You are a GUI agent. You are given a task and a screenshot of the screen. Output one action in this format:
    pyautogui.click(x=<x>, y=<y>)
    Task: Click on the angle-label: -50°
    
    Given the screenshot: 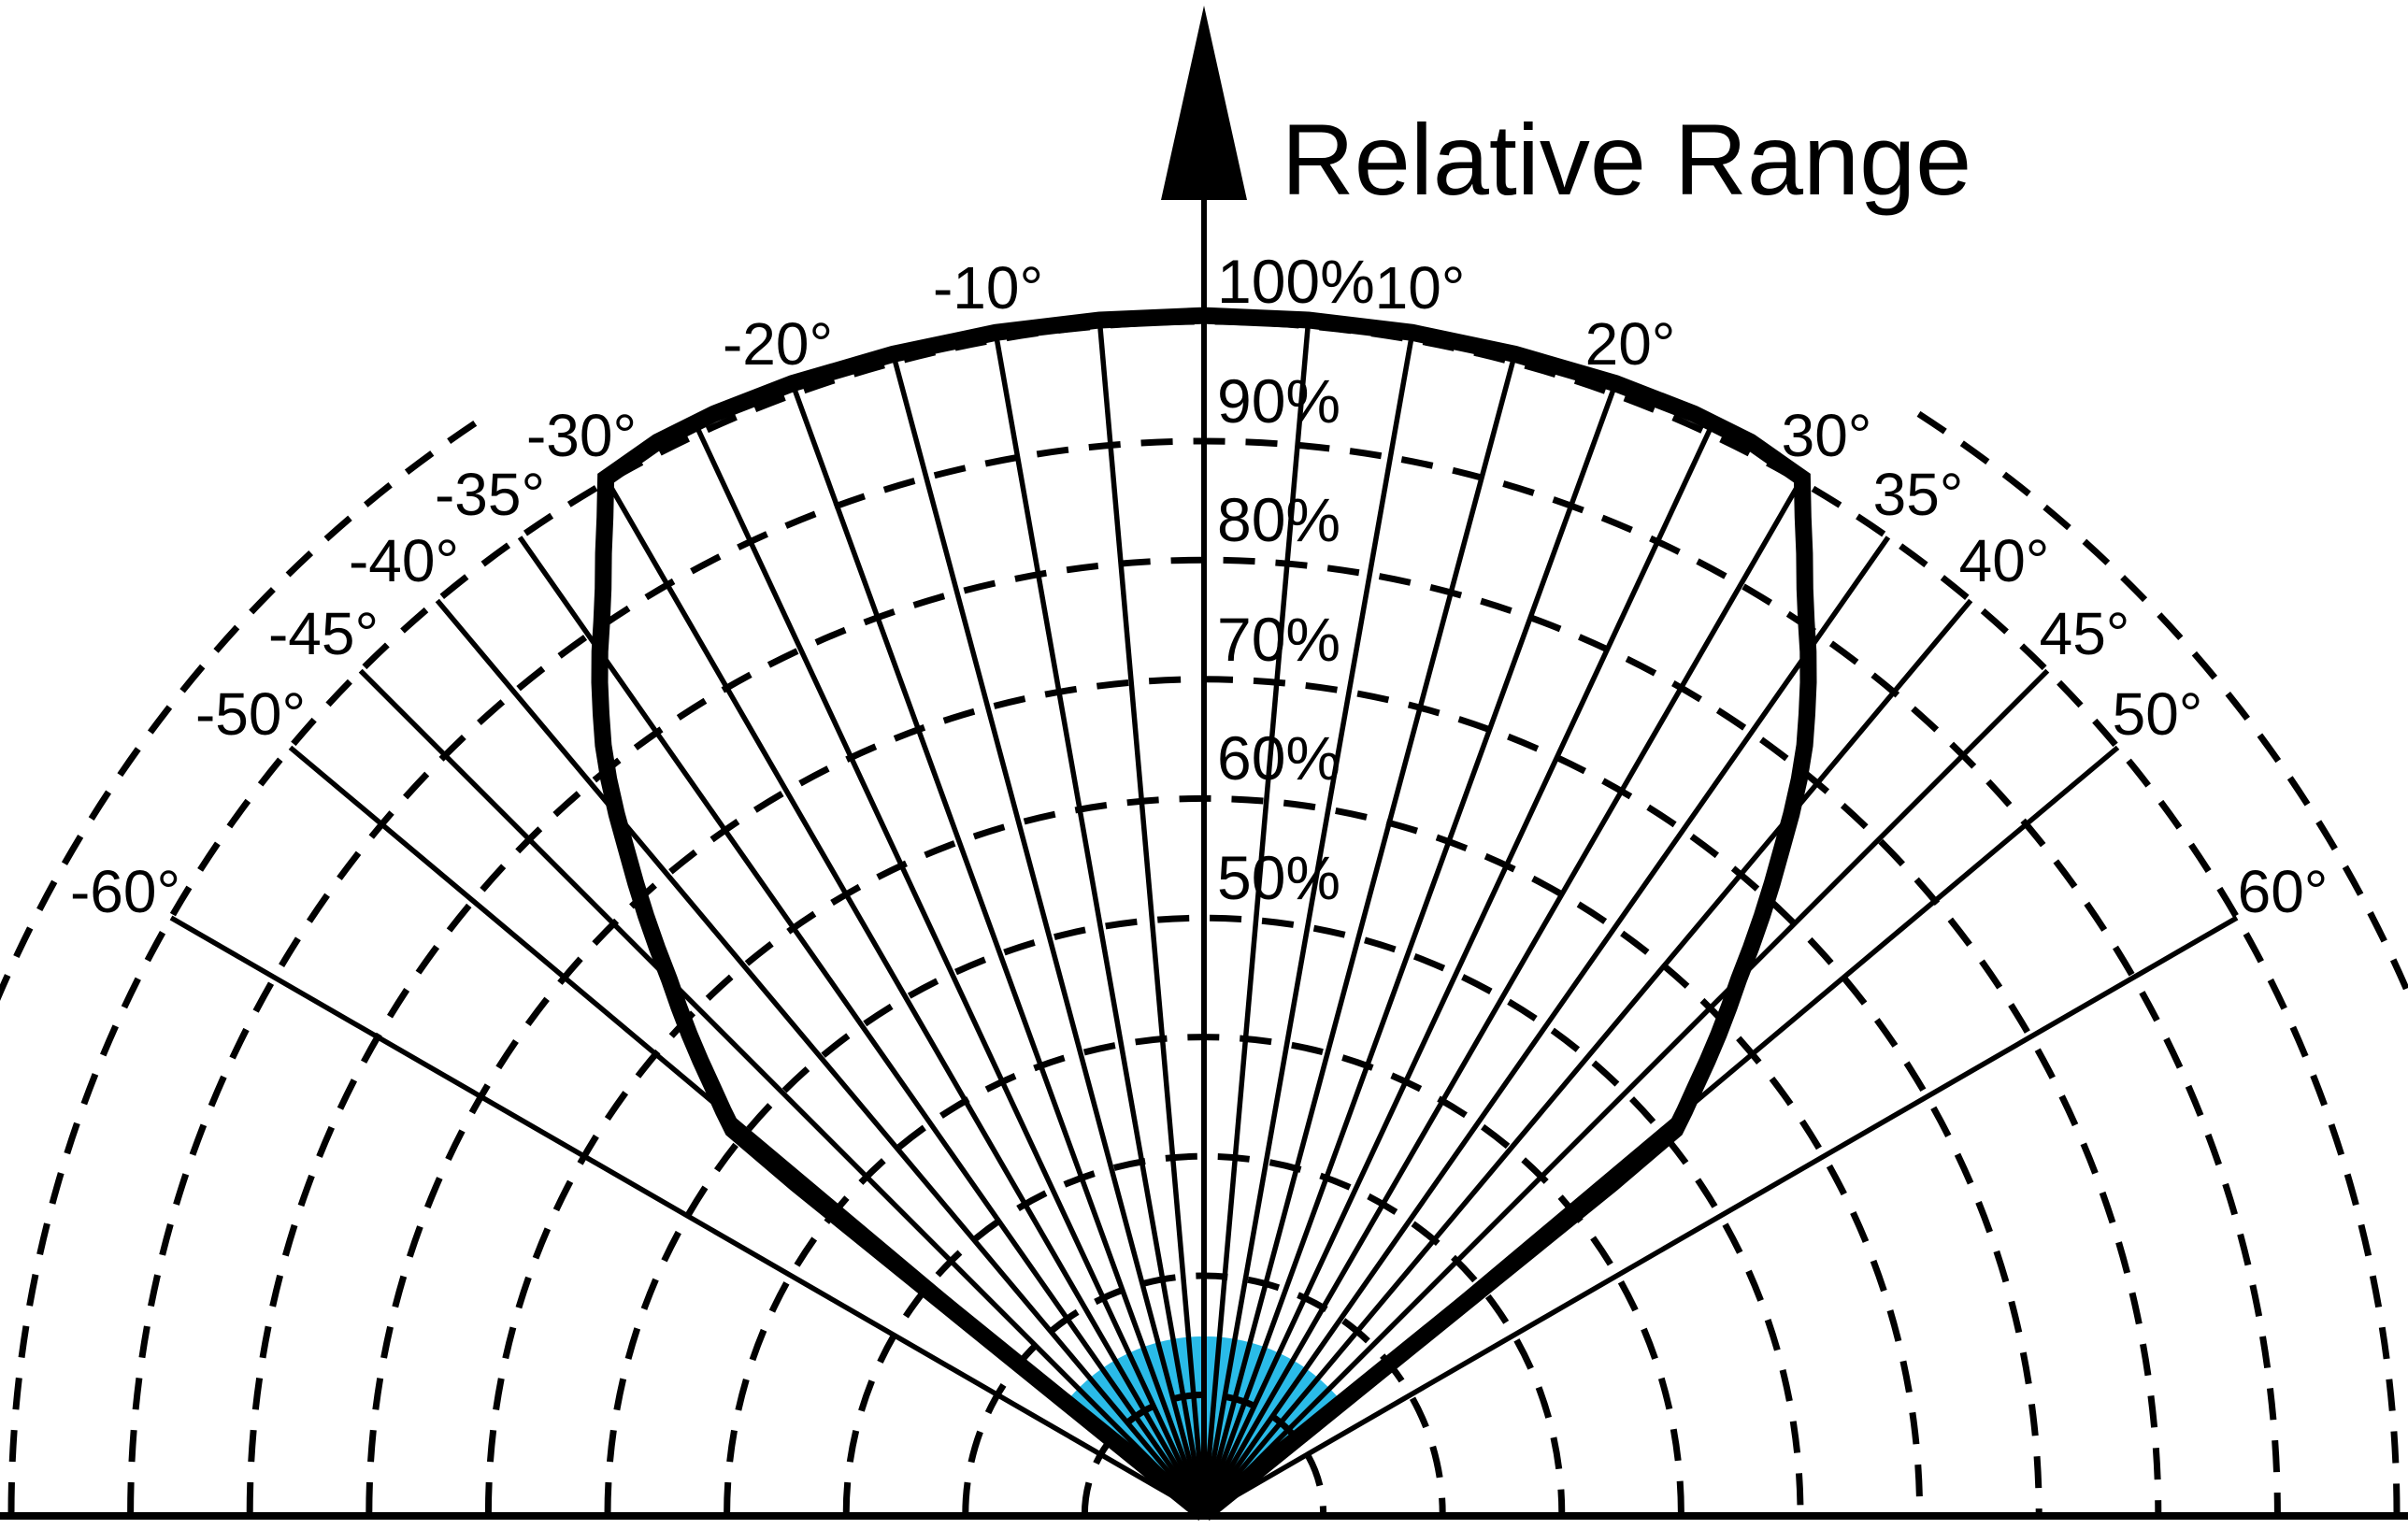 What is the action you would take?
    pyautogui.click(x=250, y=714)
    